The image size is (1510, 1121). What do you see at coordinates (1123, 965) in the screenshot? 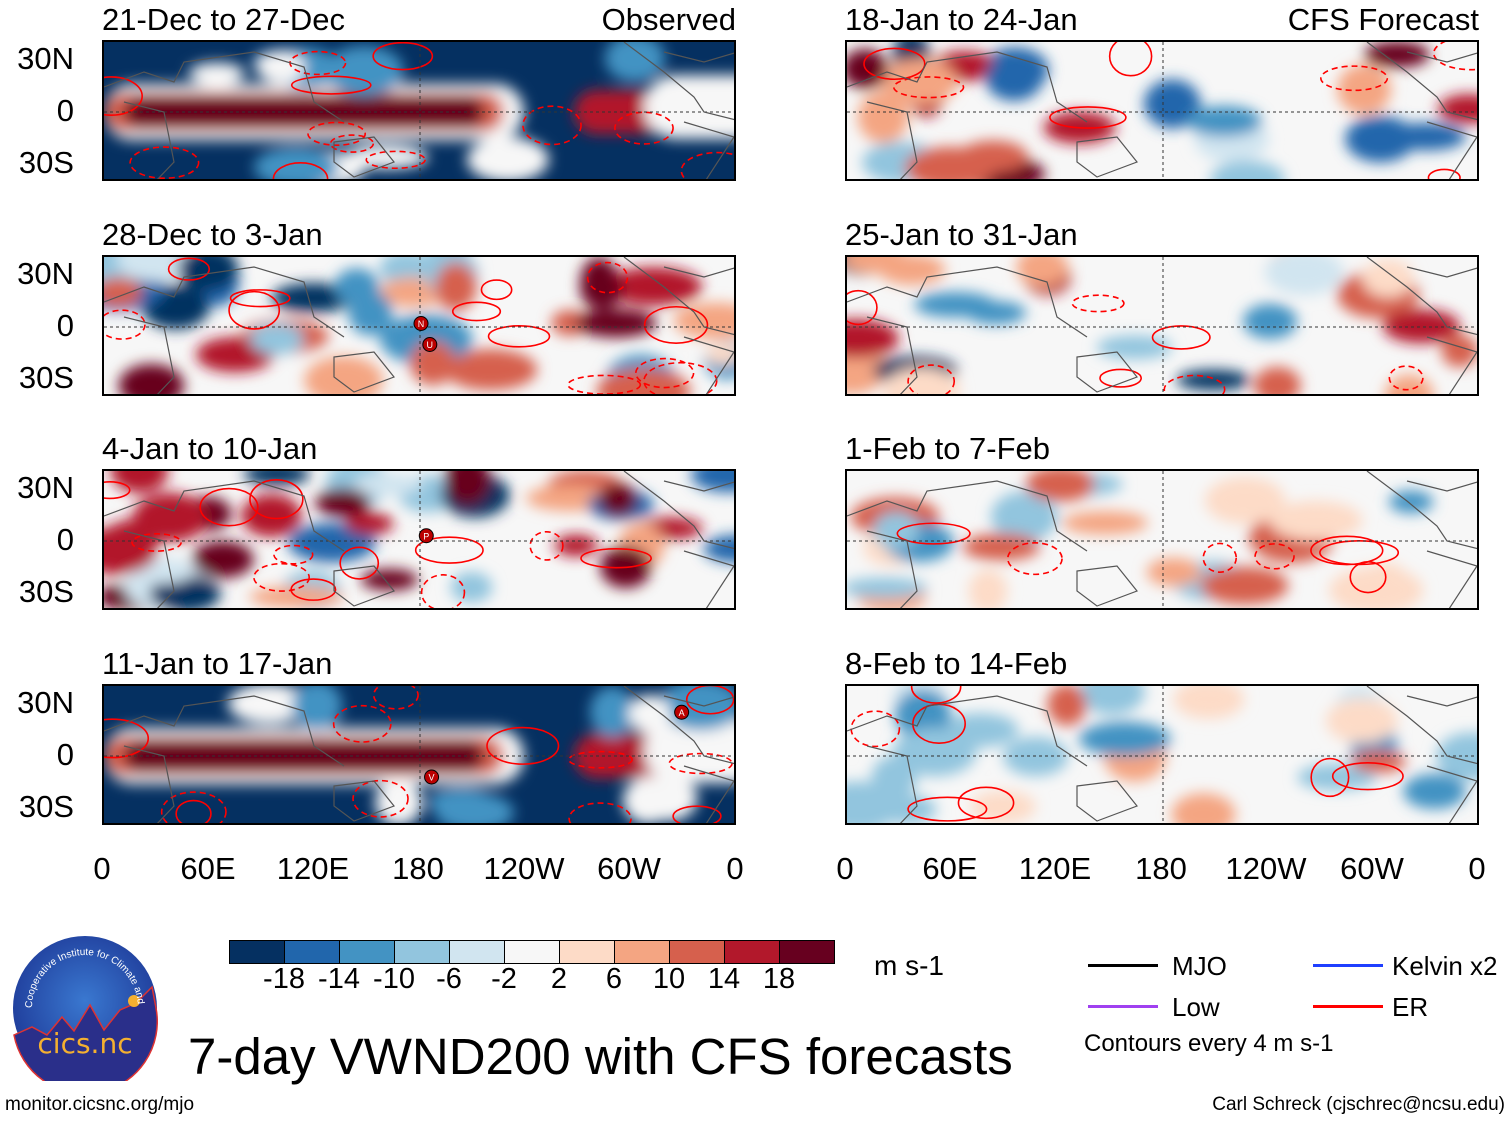
I see `legend-swatch-mjo` at bounding box center [1123, 965].